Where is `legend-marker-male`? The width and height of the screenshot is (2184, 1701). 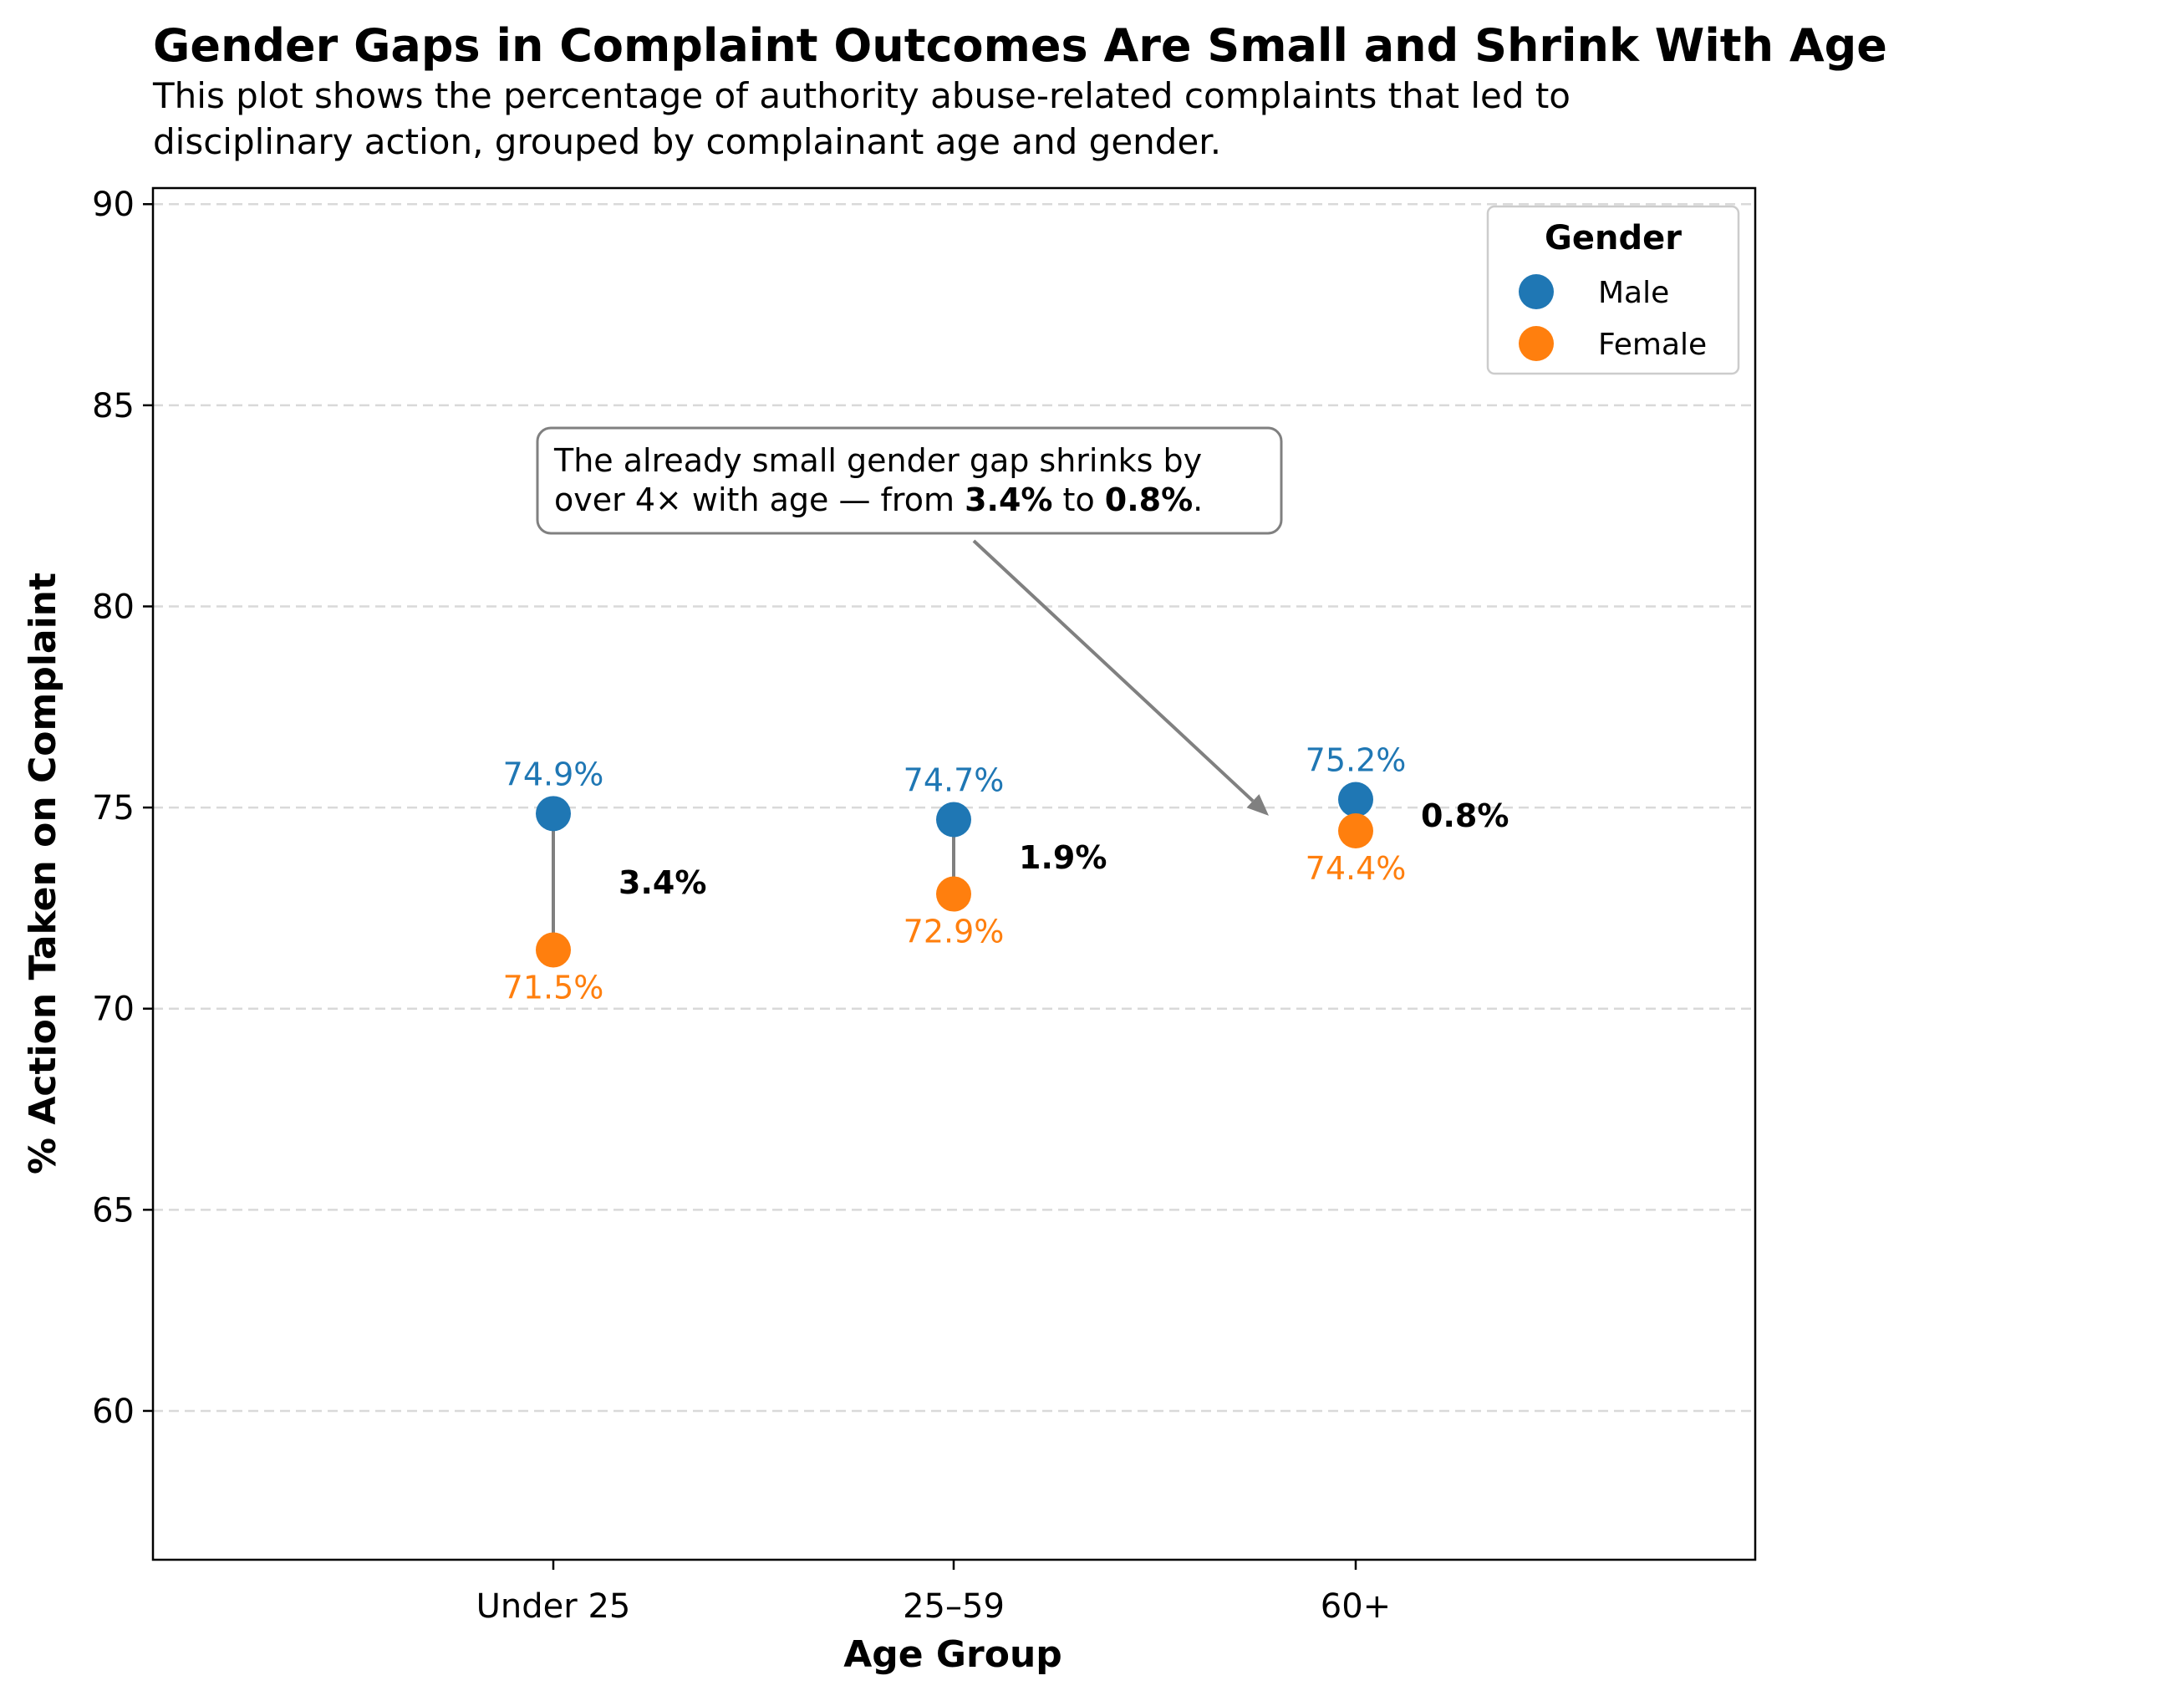
legend-marker-male is located at coordinates (1536, 291).